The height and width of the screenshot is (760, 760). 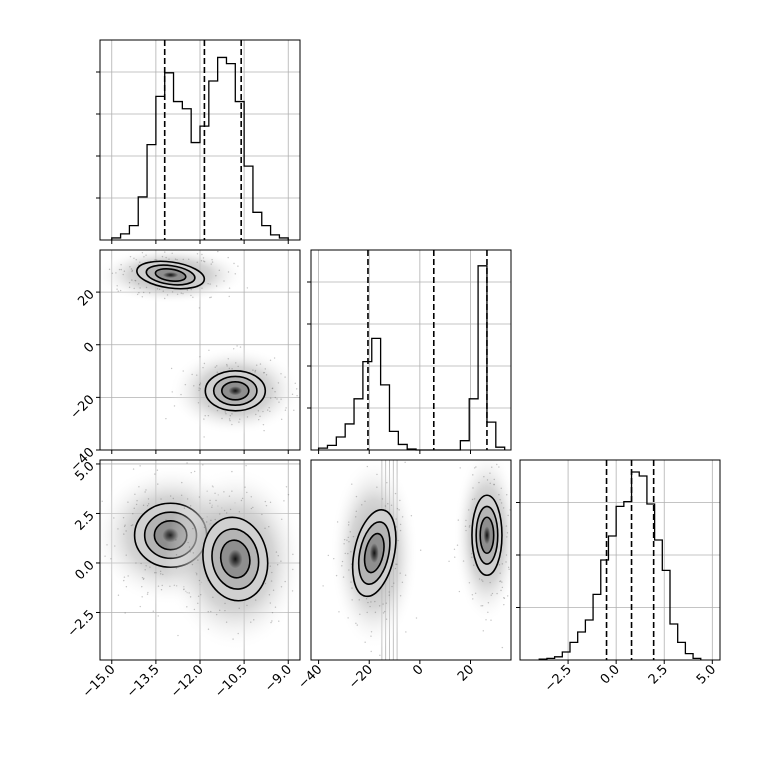 I want to click on density-core, so click(x=171, y=275).